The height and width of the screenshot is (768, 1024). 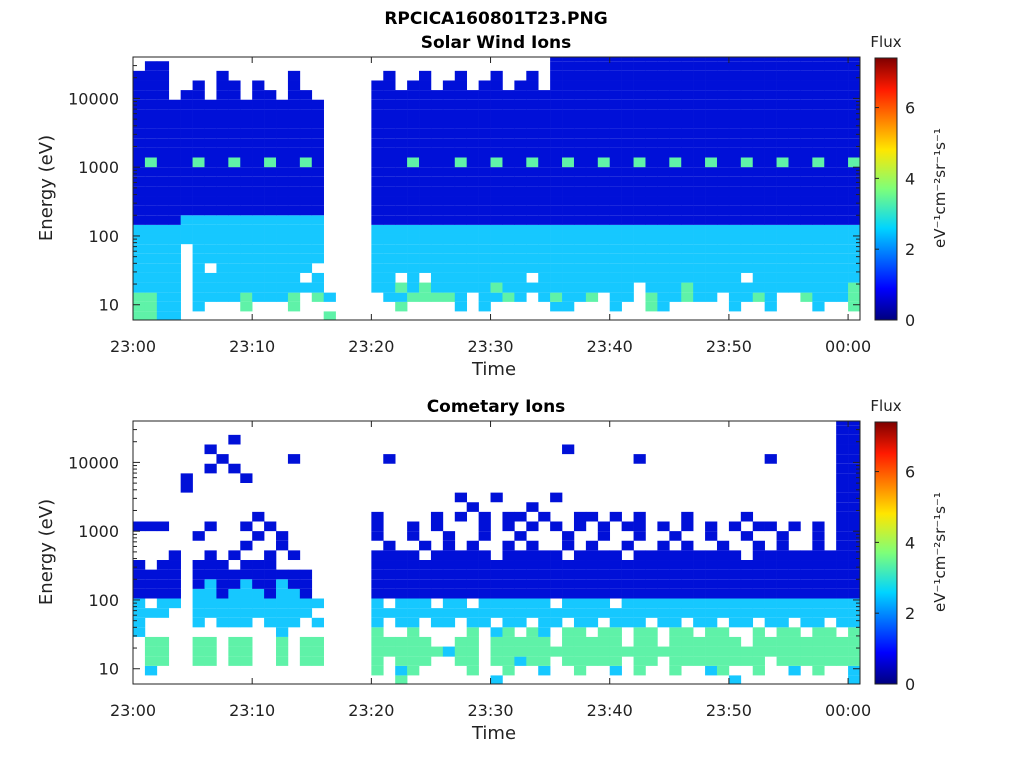 I want to click on y-tick-label: 10, so click(x=109, y=305).